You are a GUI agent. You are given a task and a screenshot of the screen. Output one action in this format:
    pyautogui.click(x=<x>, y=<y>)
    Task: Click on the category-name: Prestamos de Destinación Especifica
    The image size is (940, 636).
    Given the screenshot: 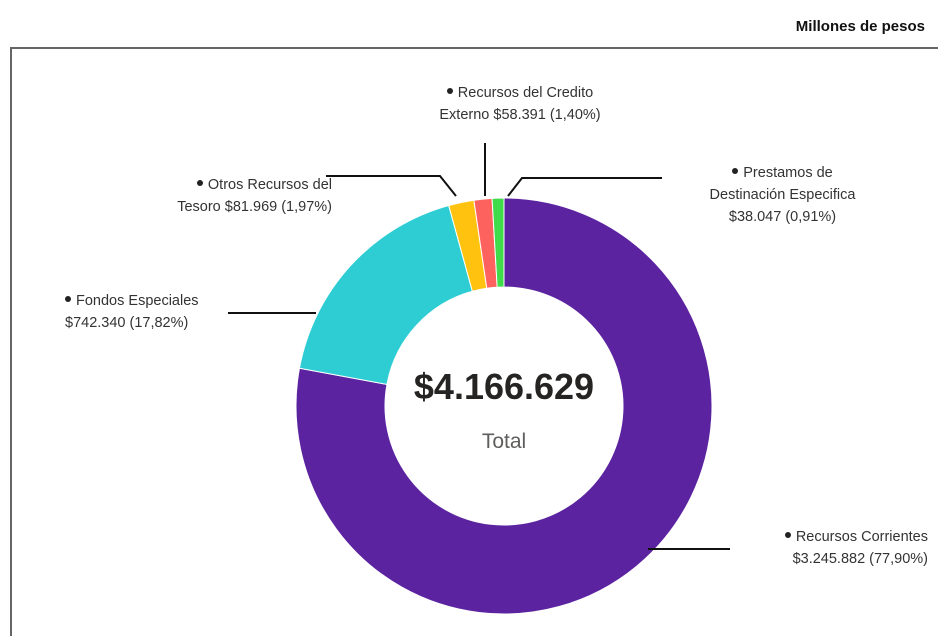 What is the action you would take?
    pyautogui.click(x=782, y=184)
    